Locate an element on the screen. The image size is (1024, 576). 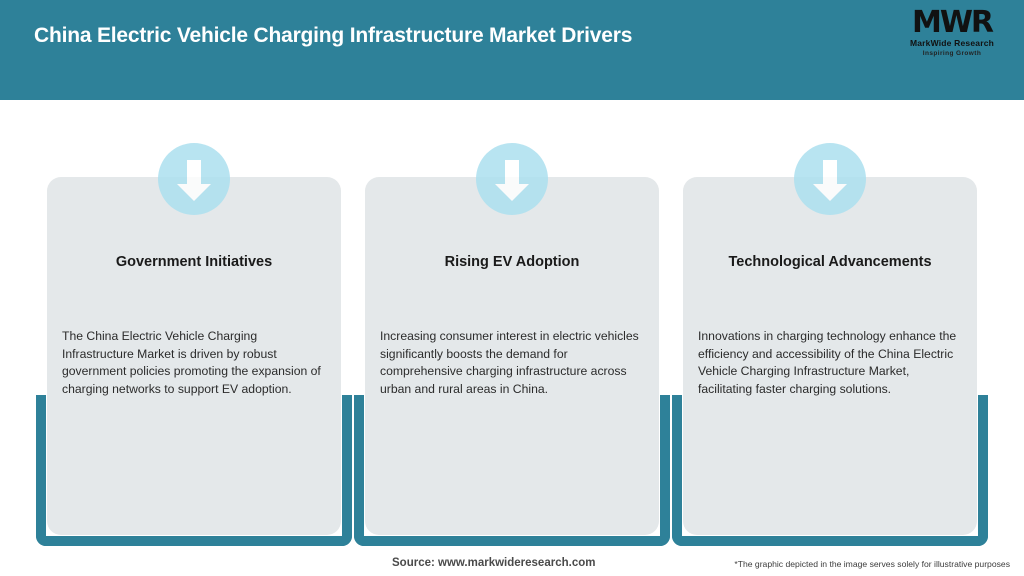
card-title: Rising EV Adoption is located at coordinates (512, 262).